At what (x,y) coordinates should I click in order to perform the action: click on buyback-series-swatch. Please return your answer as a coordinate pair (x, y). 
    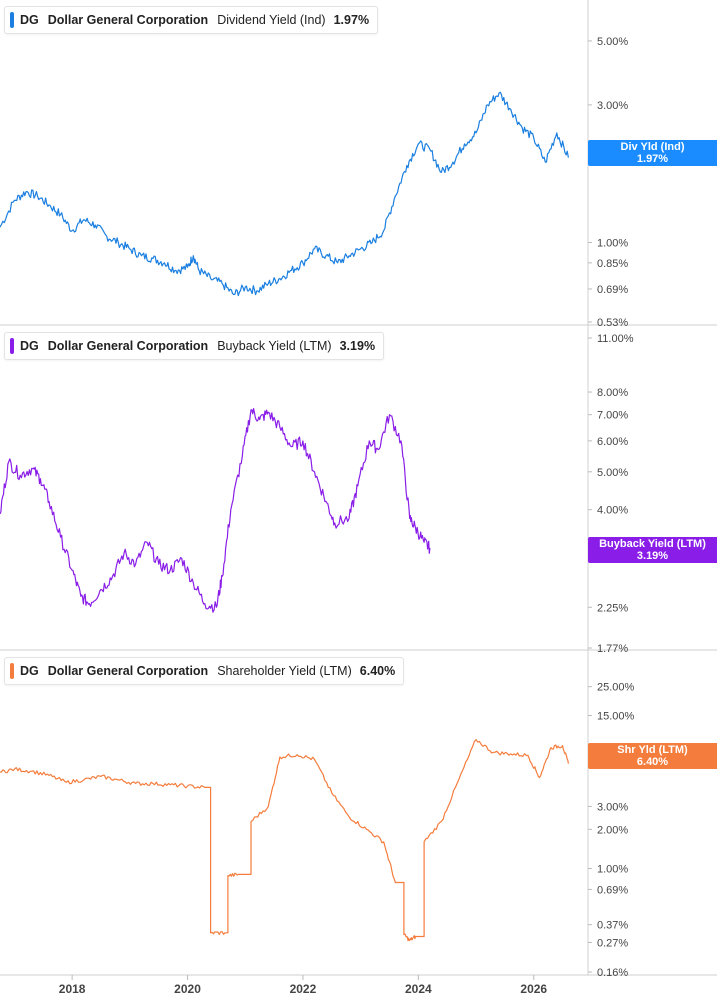
    Looking at the image, I should click on (12, 346).